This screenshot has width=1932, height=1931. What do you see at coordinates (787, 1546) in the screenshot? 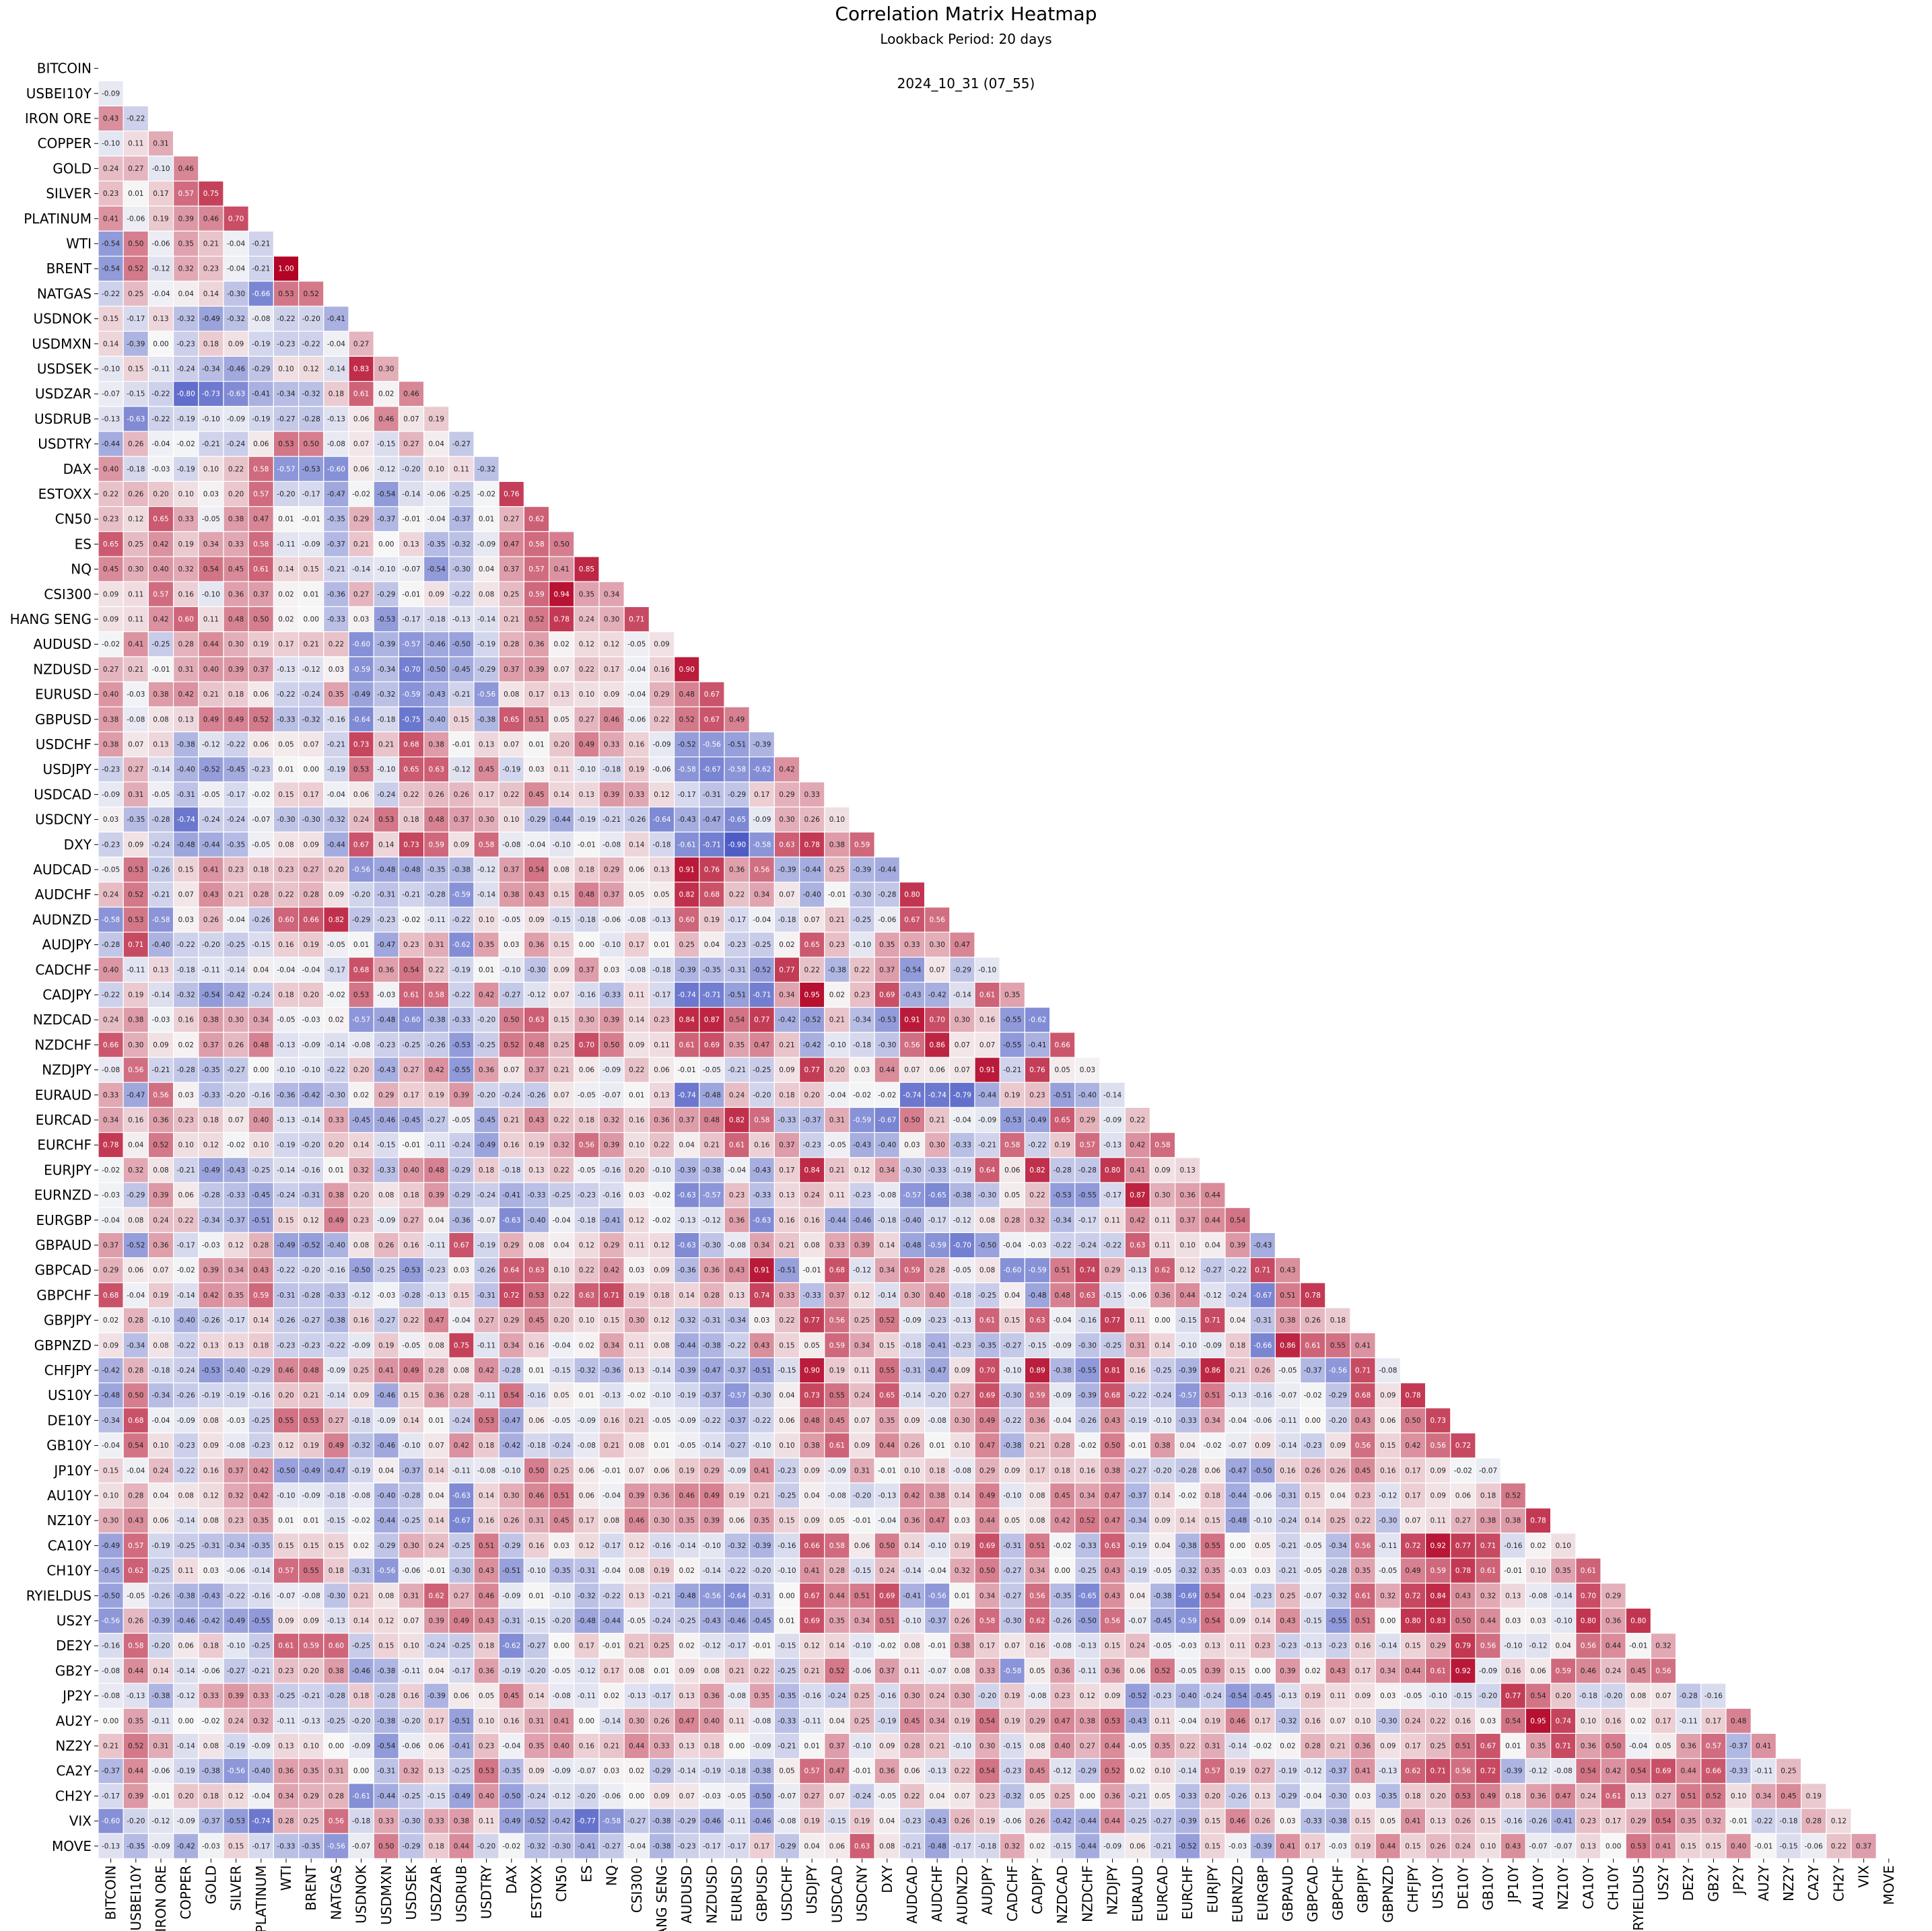
I see `cell-value-label: -0.16` at bounding box center [787, 1546].